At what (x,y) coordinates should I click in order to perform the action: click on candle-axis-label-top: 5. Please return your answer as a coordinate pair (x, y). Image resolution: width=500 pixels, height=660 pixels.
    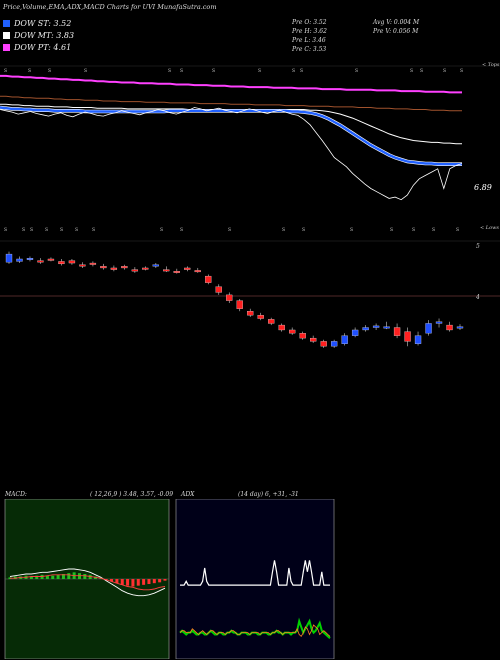
    Looking at the image, I should click on (478, 246).